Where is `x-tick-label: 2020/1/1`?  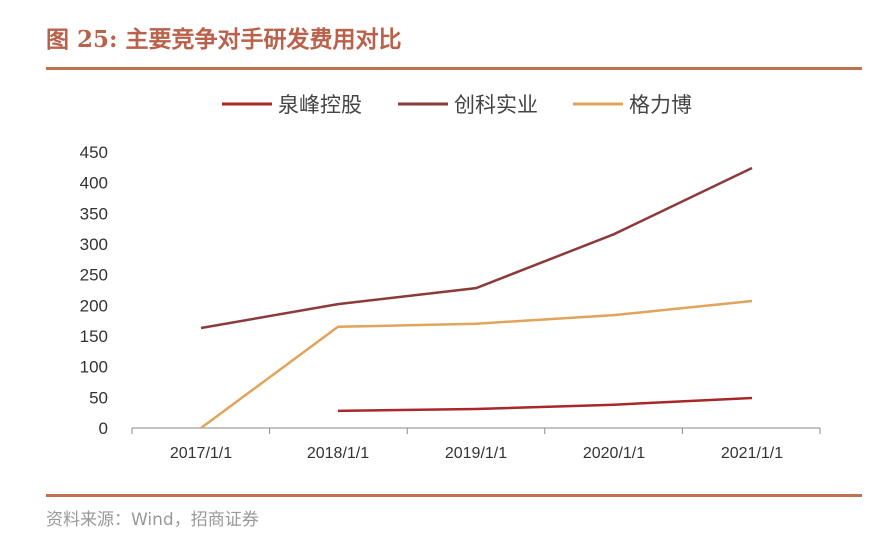
x-tick-label: 2020/1/1 is located at coordinates (614, 453).